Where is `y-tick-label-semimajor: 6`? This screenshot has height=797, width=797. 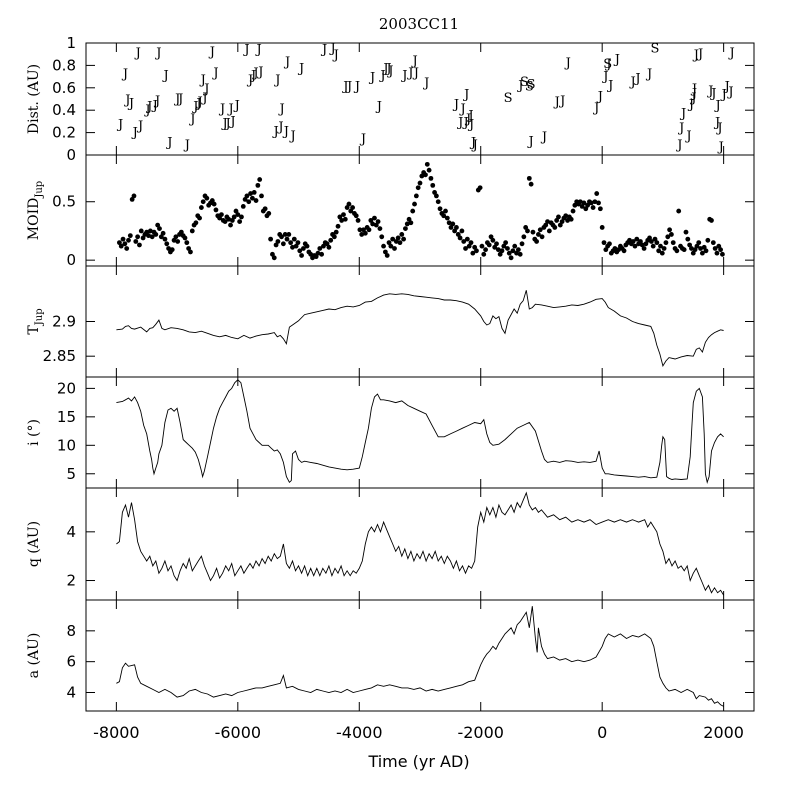
y-tick-label-semimajor: 6 is located at coordinates (71, 662).